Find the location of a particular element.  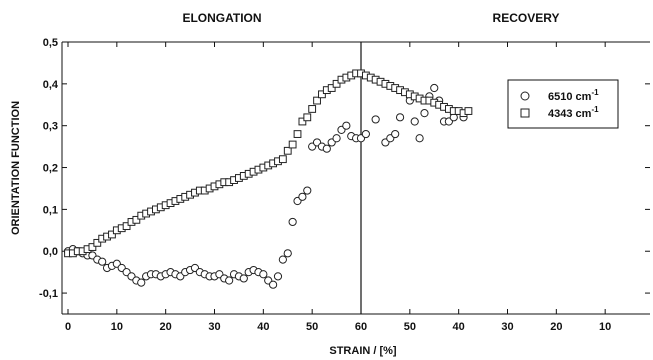

legend-marker-circle is located at coordinates (525, 96).